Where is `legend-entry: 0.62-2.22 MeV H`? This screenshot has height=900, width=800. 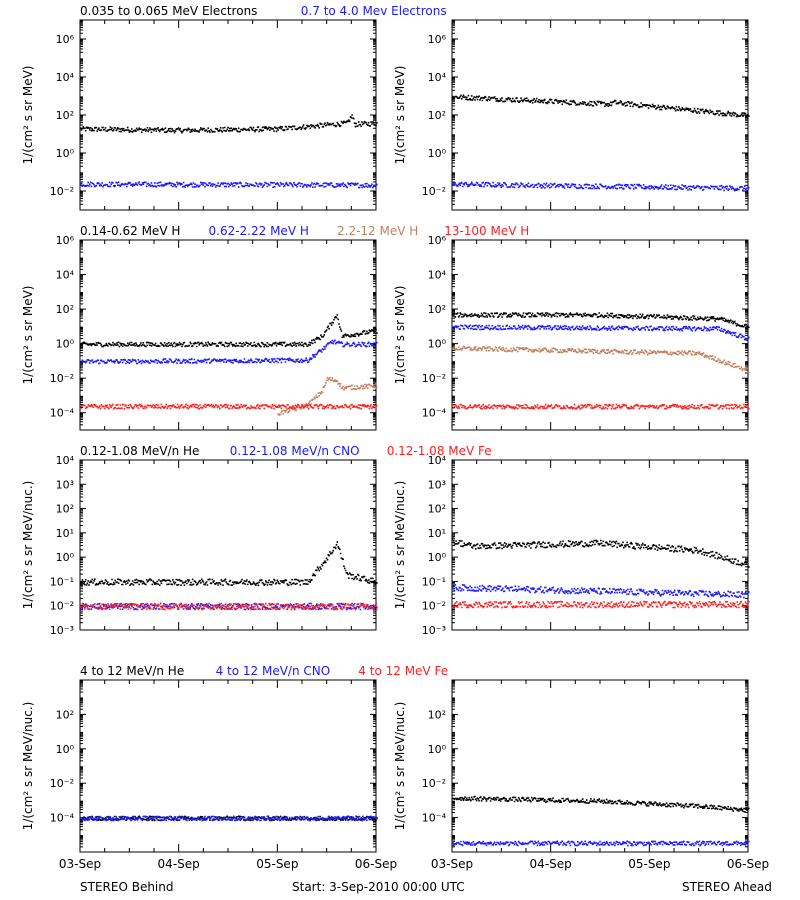 legend-entry: 0.62-2.22 MeV H is located at coordinates (259, 231).